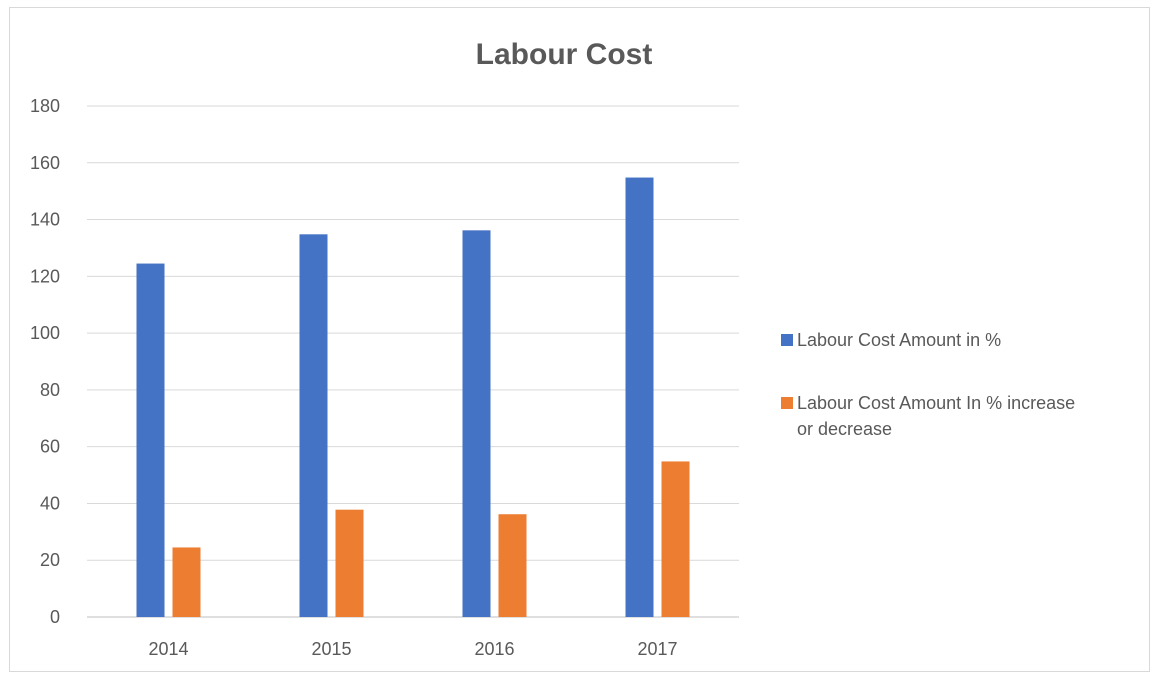 The image size is (1153, 675). I want to click on y-tick-label: 140, so click(45, 220).